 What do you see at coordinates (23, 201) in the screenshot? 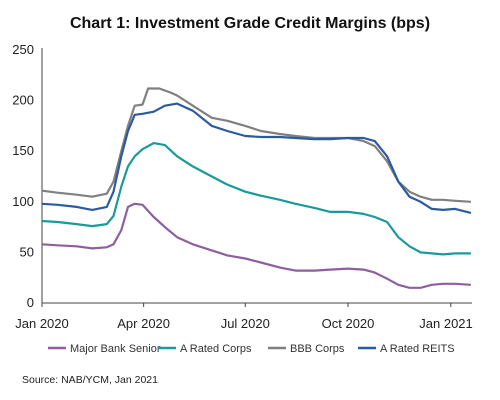
I see `y-tick-label: 100` at bounding box center [23, 201].